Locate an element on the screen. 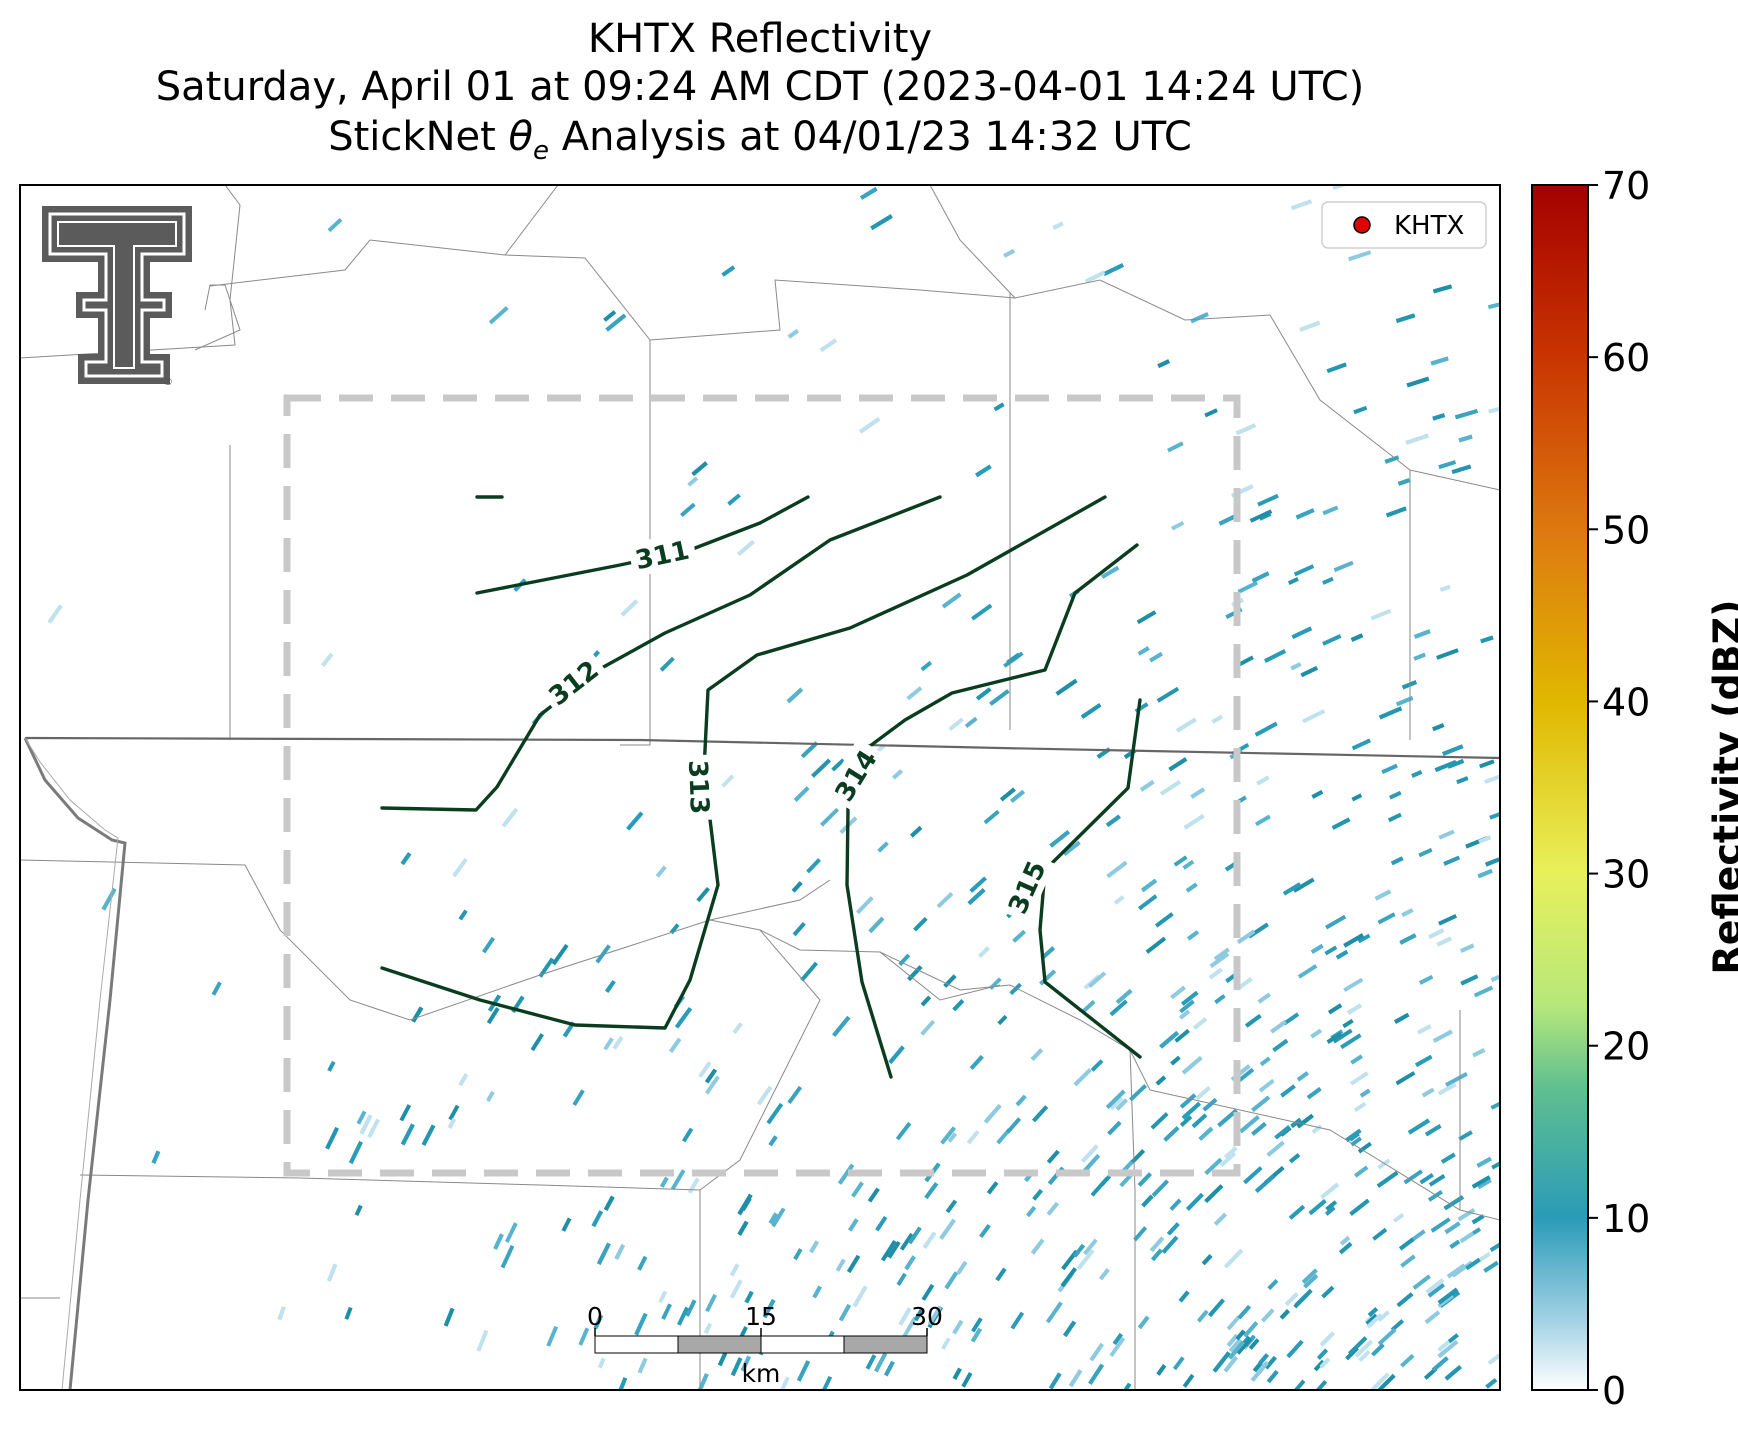 The width and height of the screenshot is (1738, 1430). colorbar-tick-label: 70 is located at coordinates (1626, 186).